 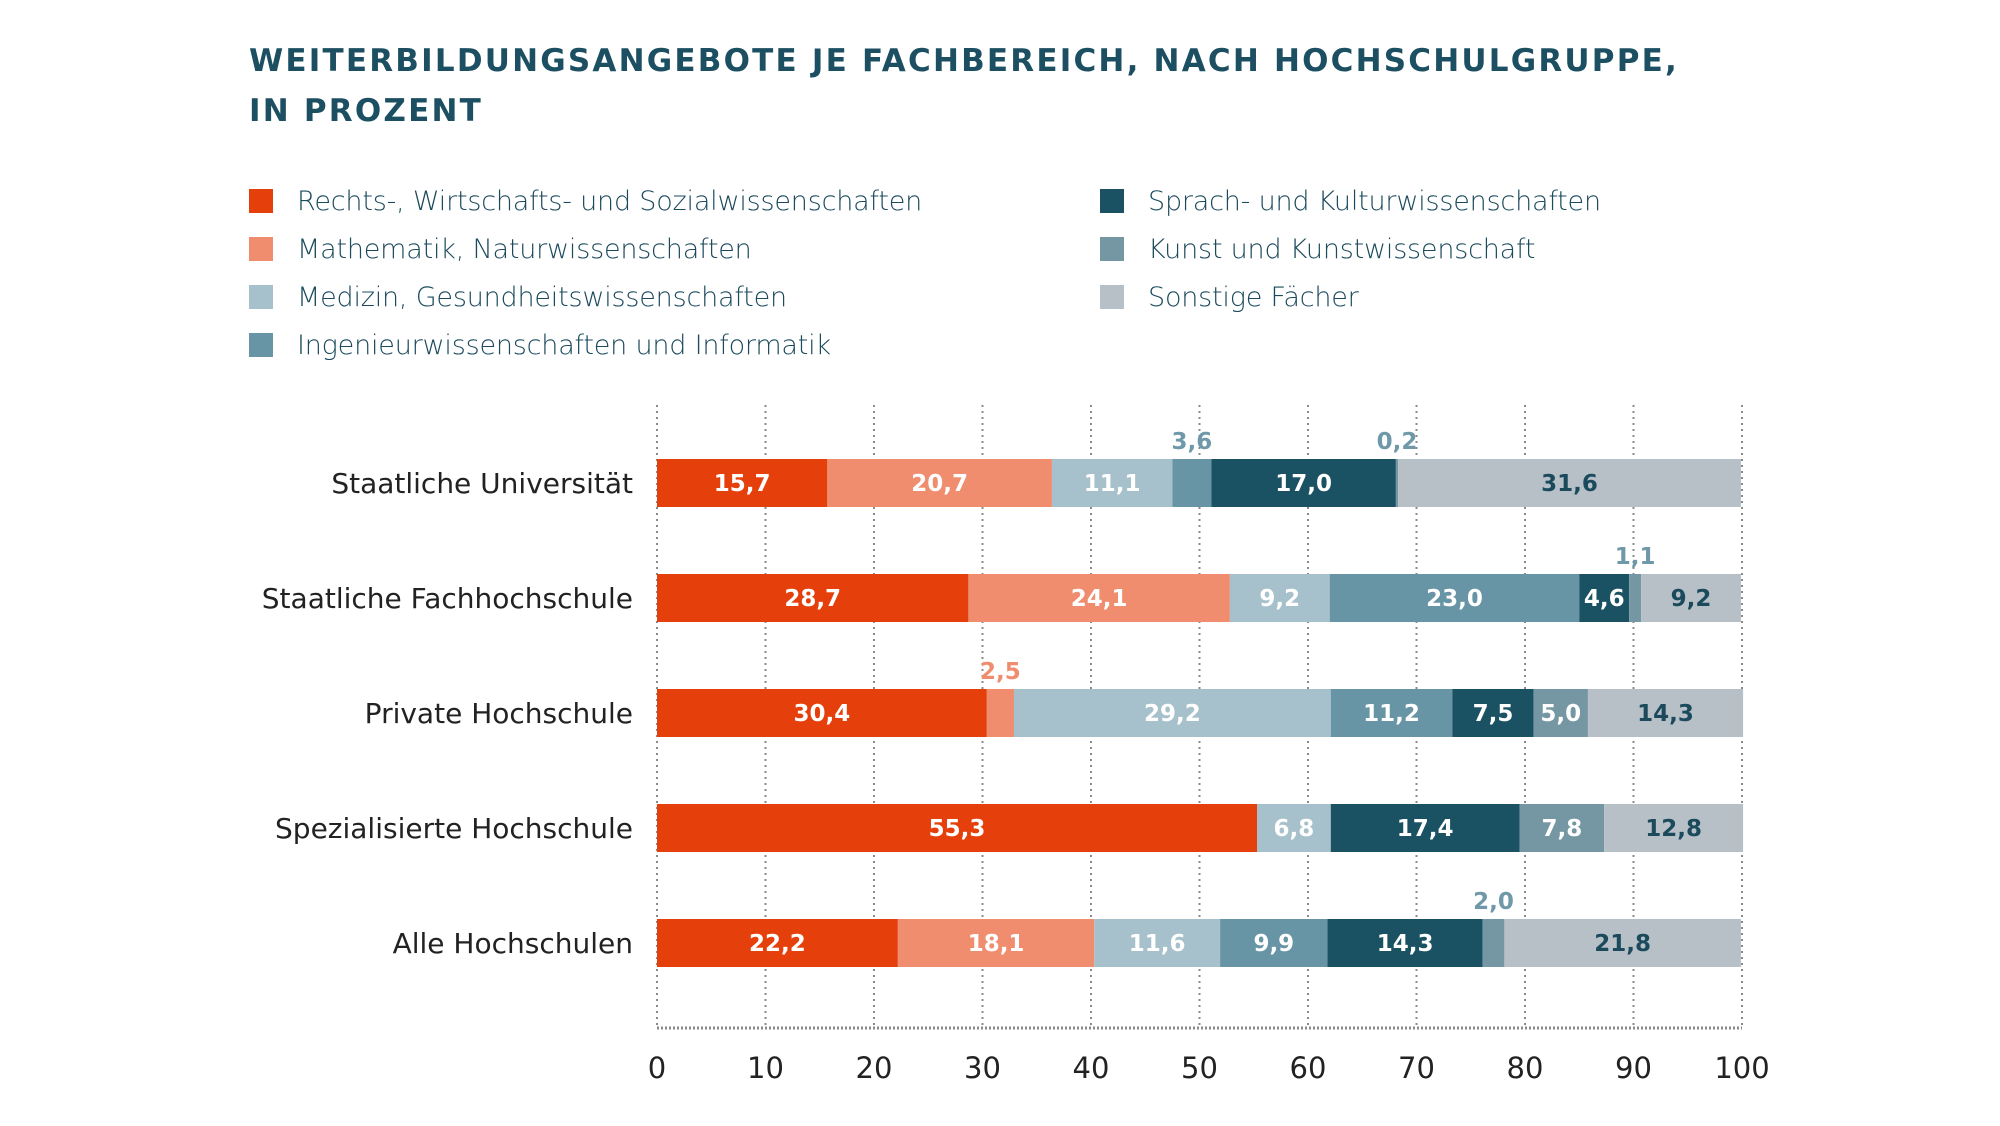 I want to click on data-label: 7,5, so click(x=1493, y=714).